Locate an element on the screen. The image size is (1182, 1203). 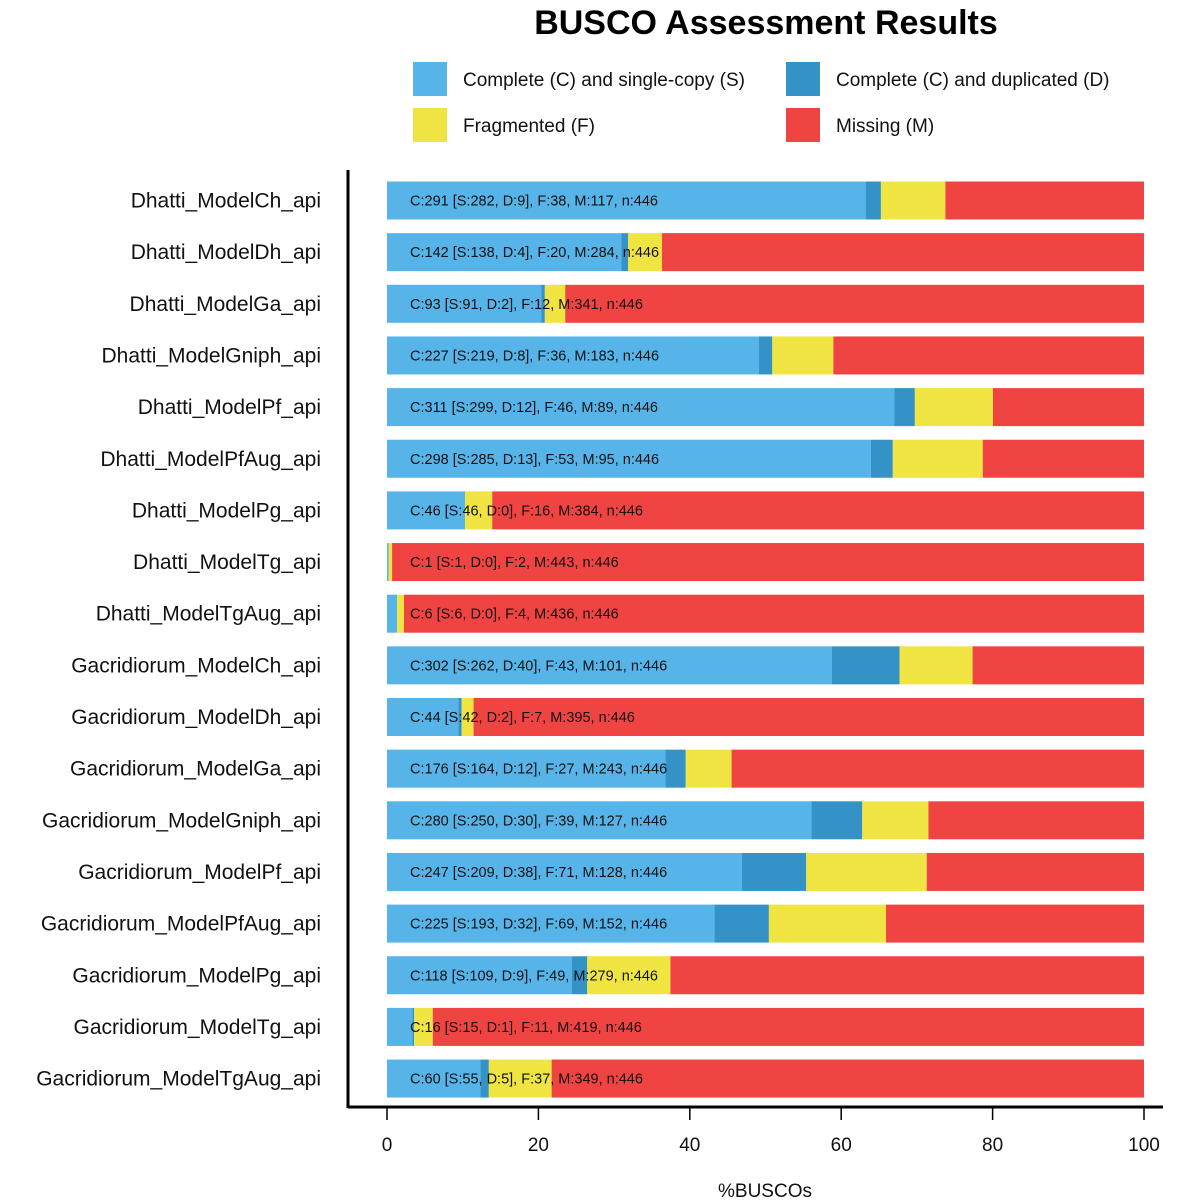
category-label: Gacridiorum_ModelPfAug_api is located at coordinates (181, 924).